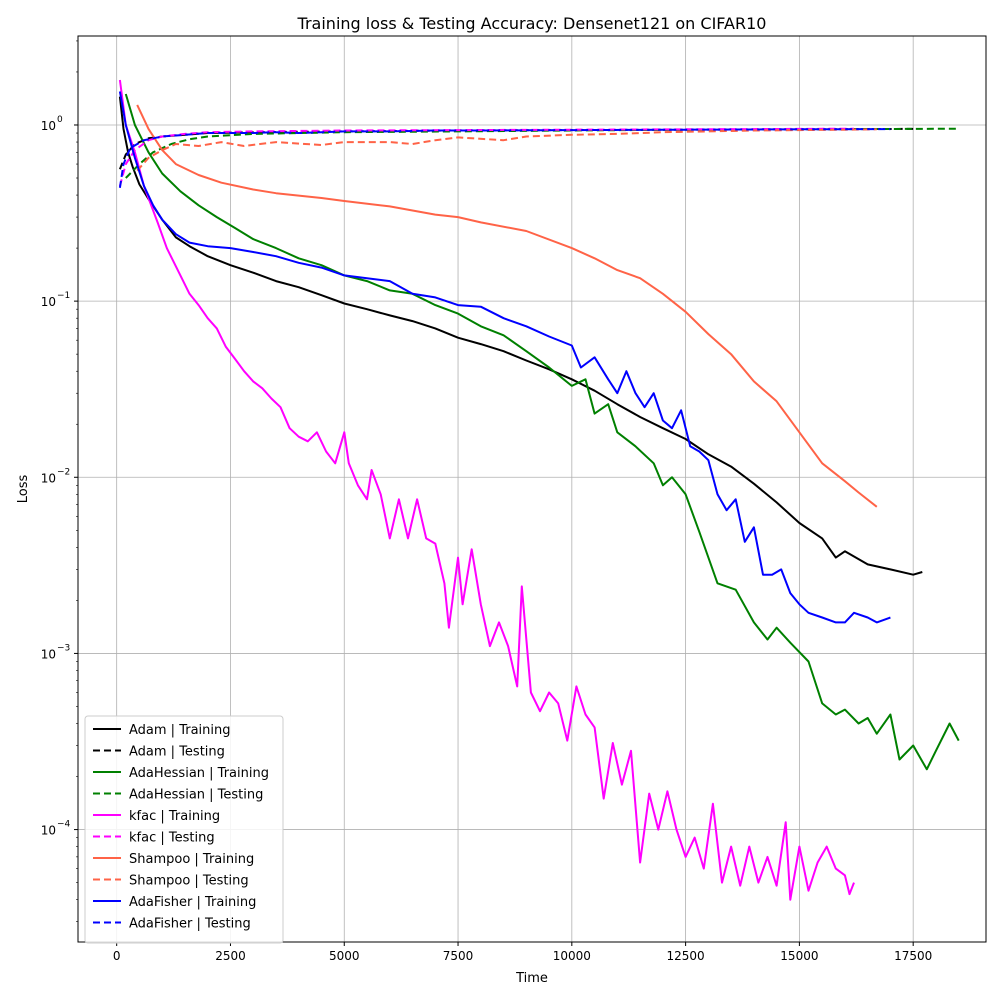  Describe the element at coordinates (172, 838) in the screenshot. I see `legend-entry-label: kfac | Testing` at that location.